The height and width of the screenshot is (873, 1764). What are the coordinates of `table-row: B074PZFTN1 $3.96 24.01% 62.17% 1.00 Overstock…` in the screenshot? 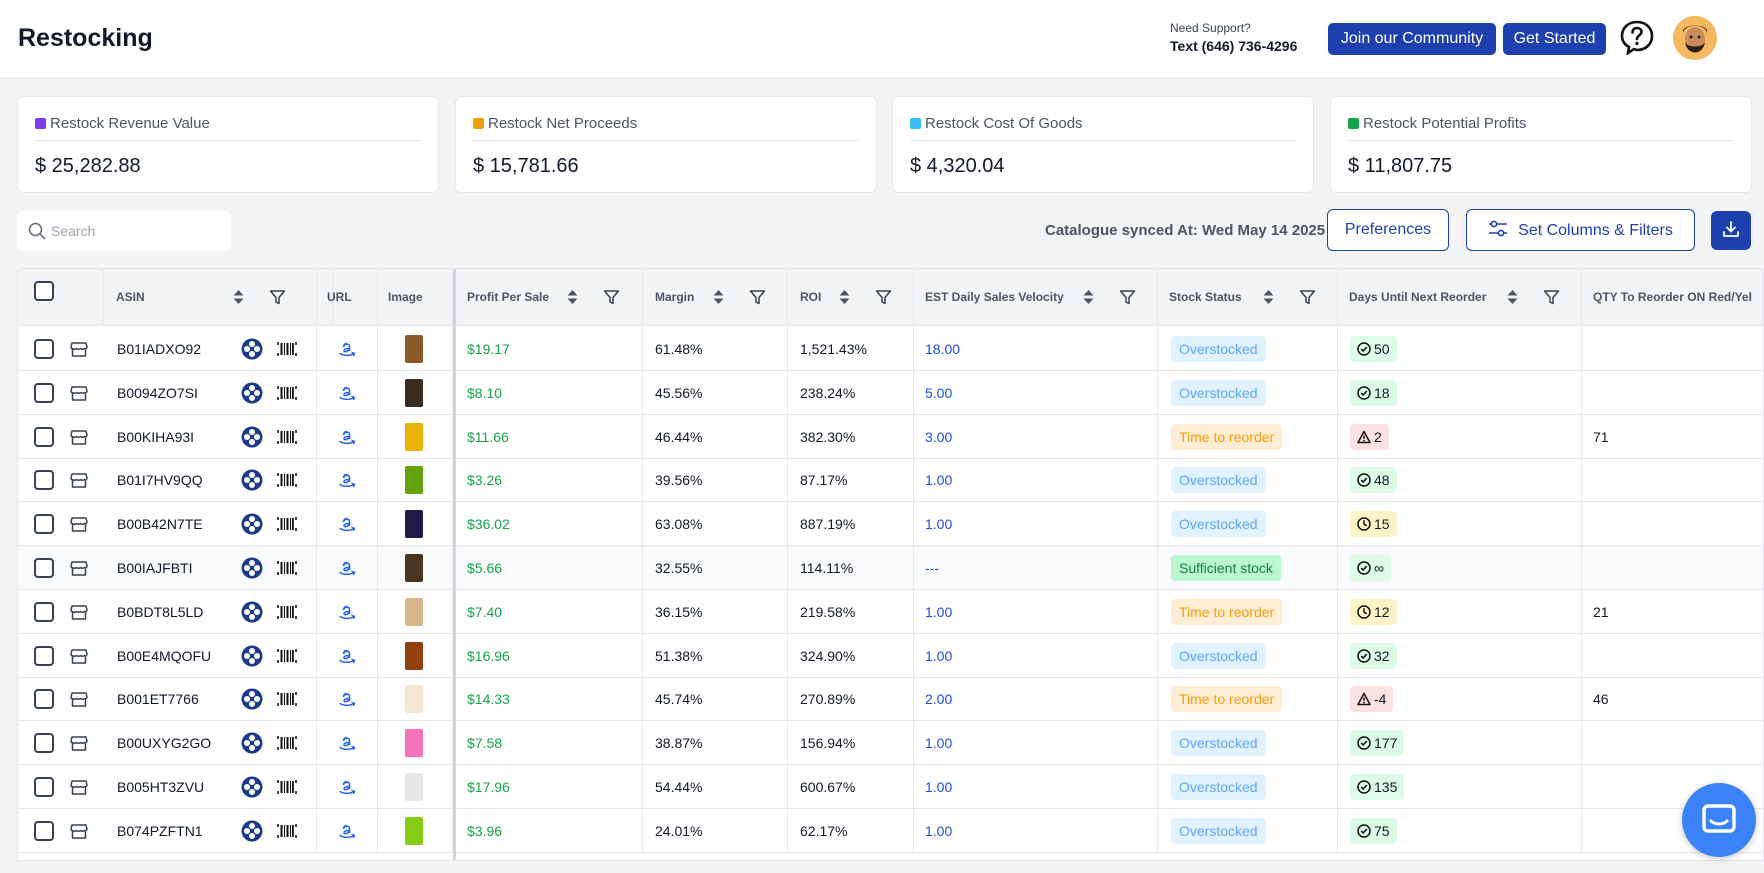 It's located at (890, 830).